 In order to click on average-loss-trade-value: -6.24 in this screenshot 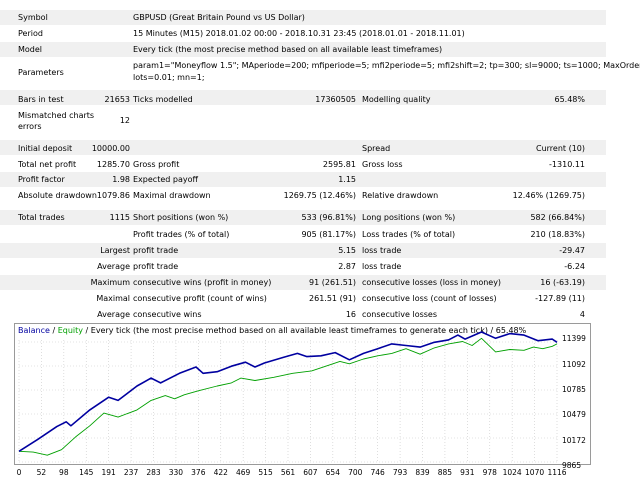, I will do `click(574, 266)`.